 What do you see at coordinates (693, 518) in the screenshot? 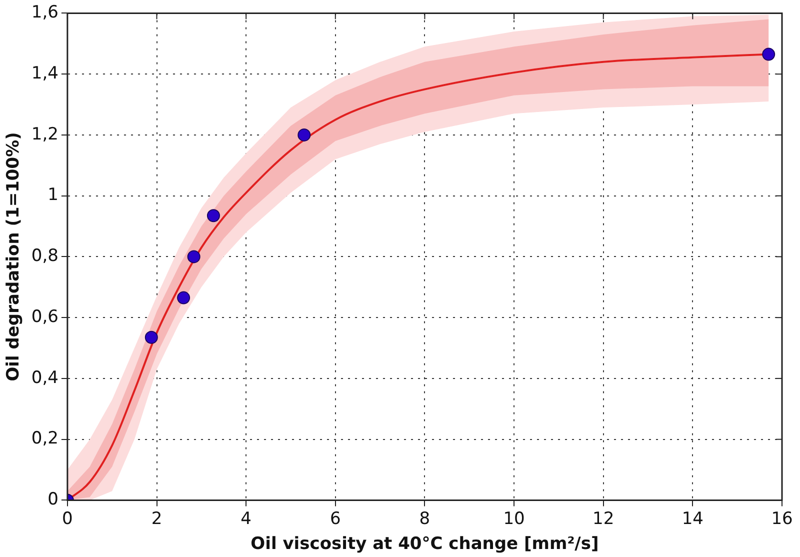
I see `x-tick-label: 14` at bounding box center [693, 518].